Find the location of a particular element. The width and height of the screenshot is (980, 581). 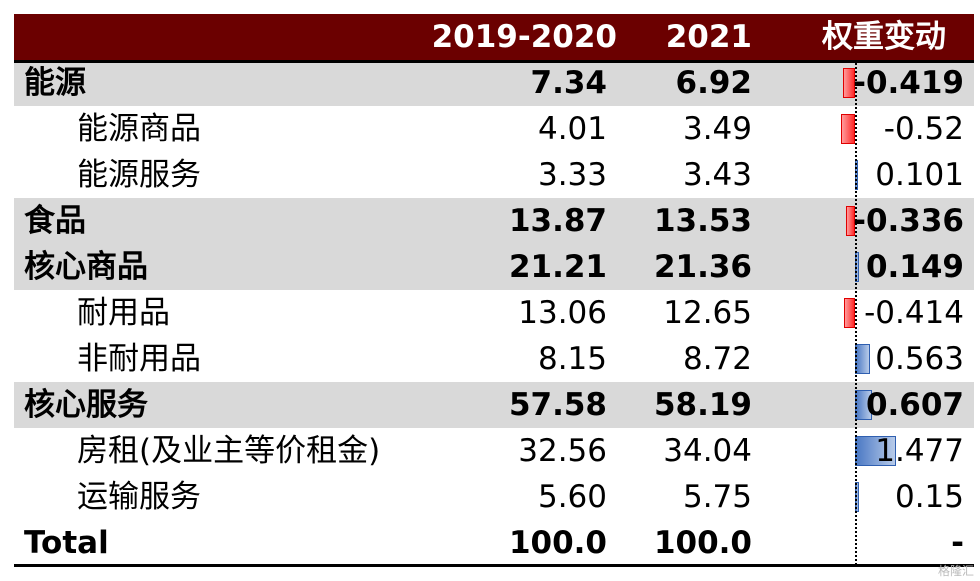

value-2019-2020: 3.33 is located at coordinates (572, 175).